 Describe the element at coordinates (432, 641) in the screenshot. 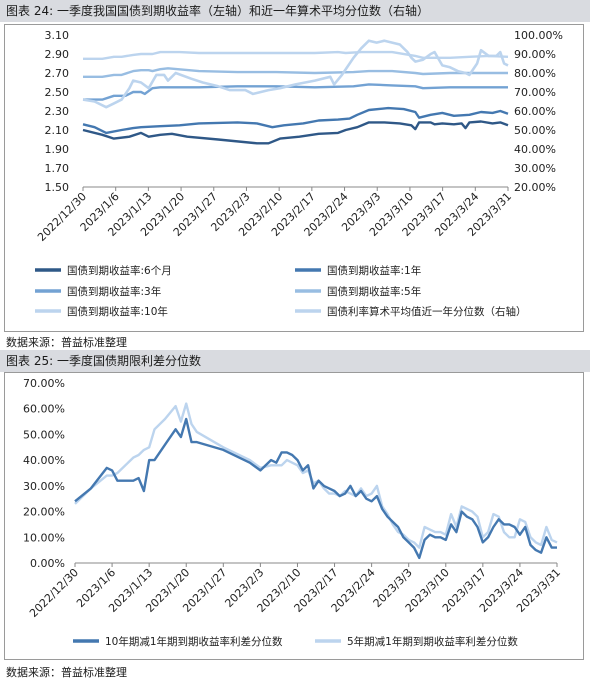

I see `legend-label: 5年期减1年期到期收益率利差分位数` at that location.